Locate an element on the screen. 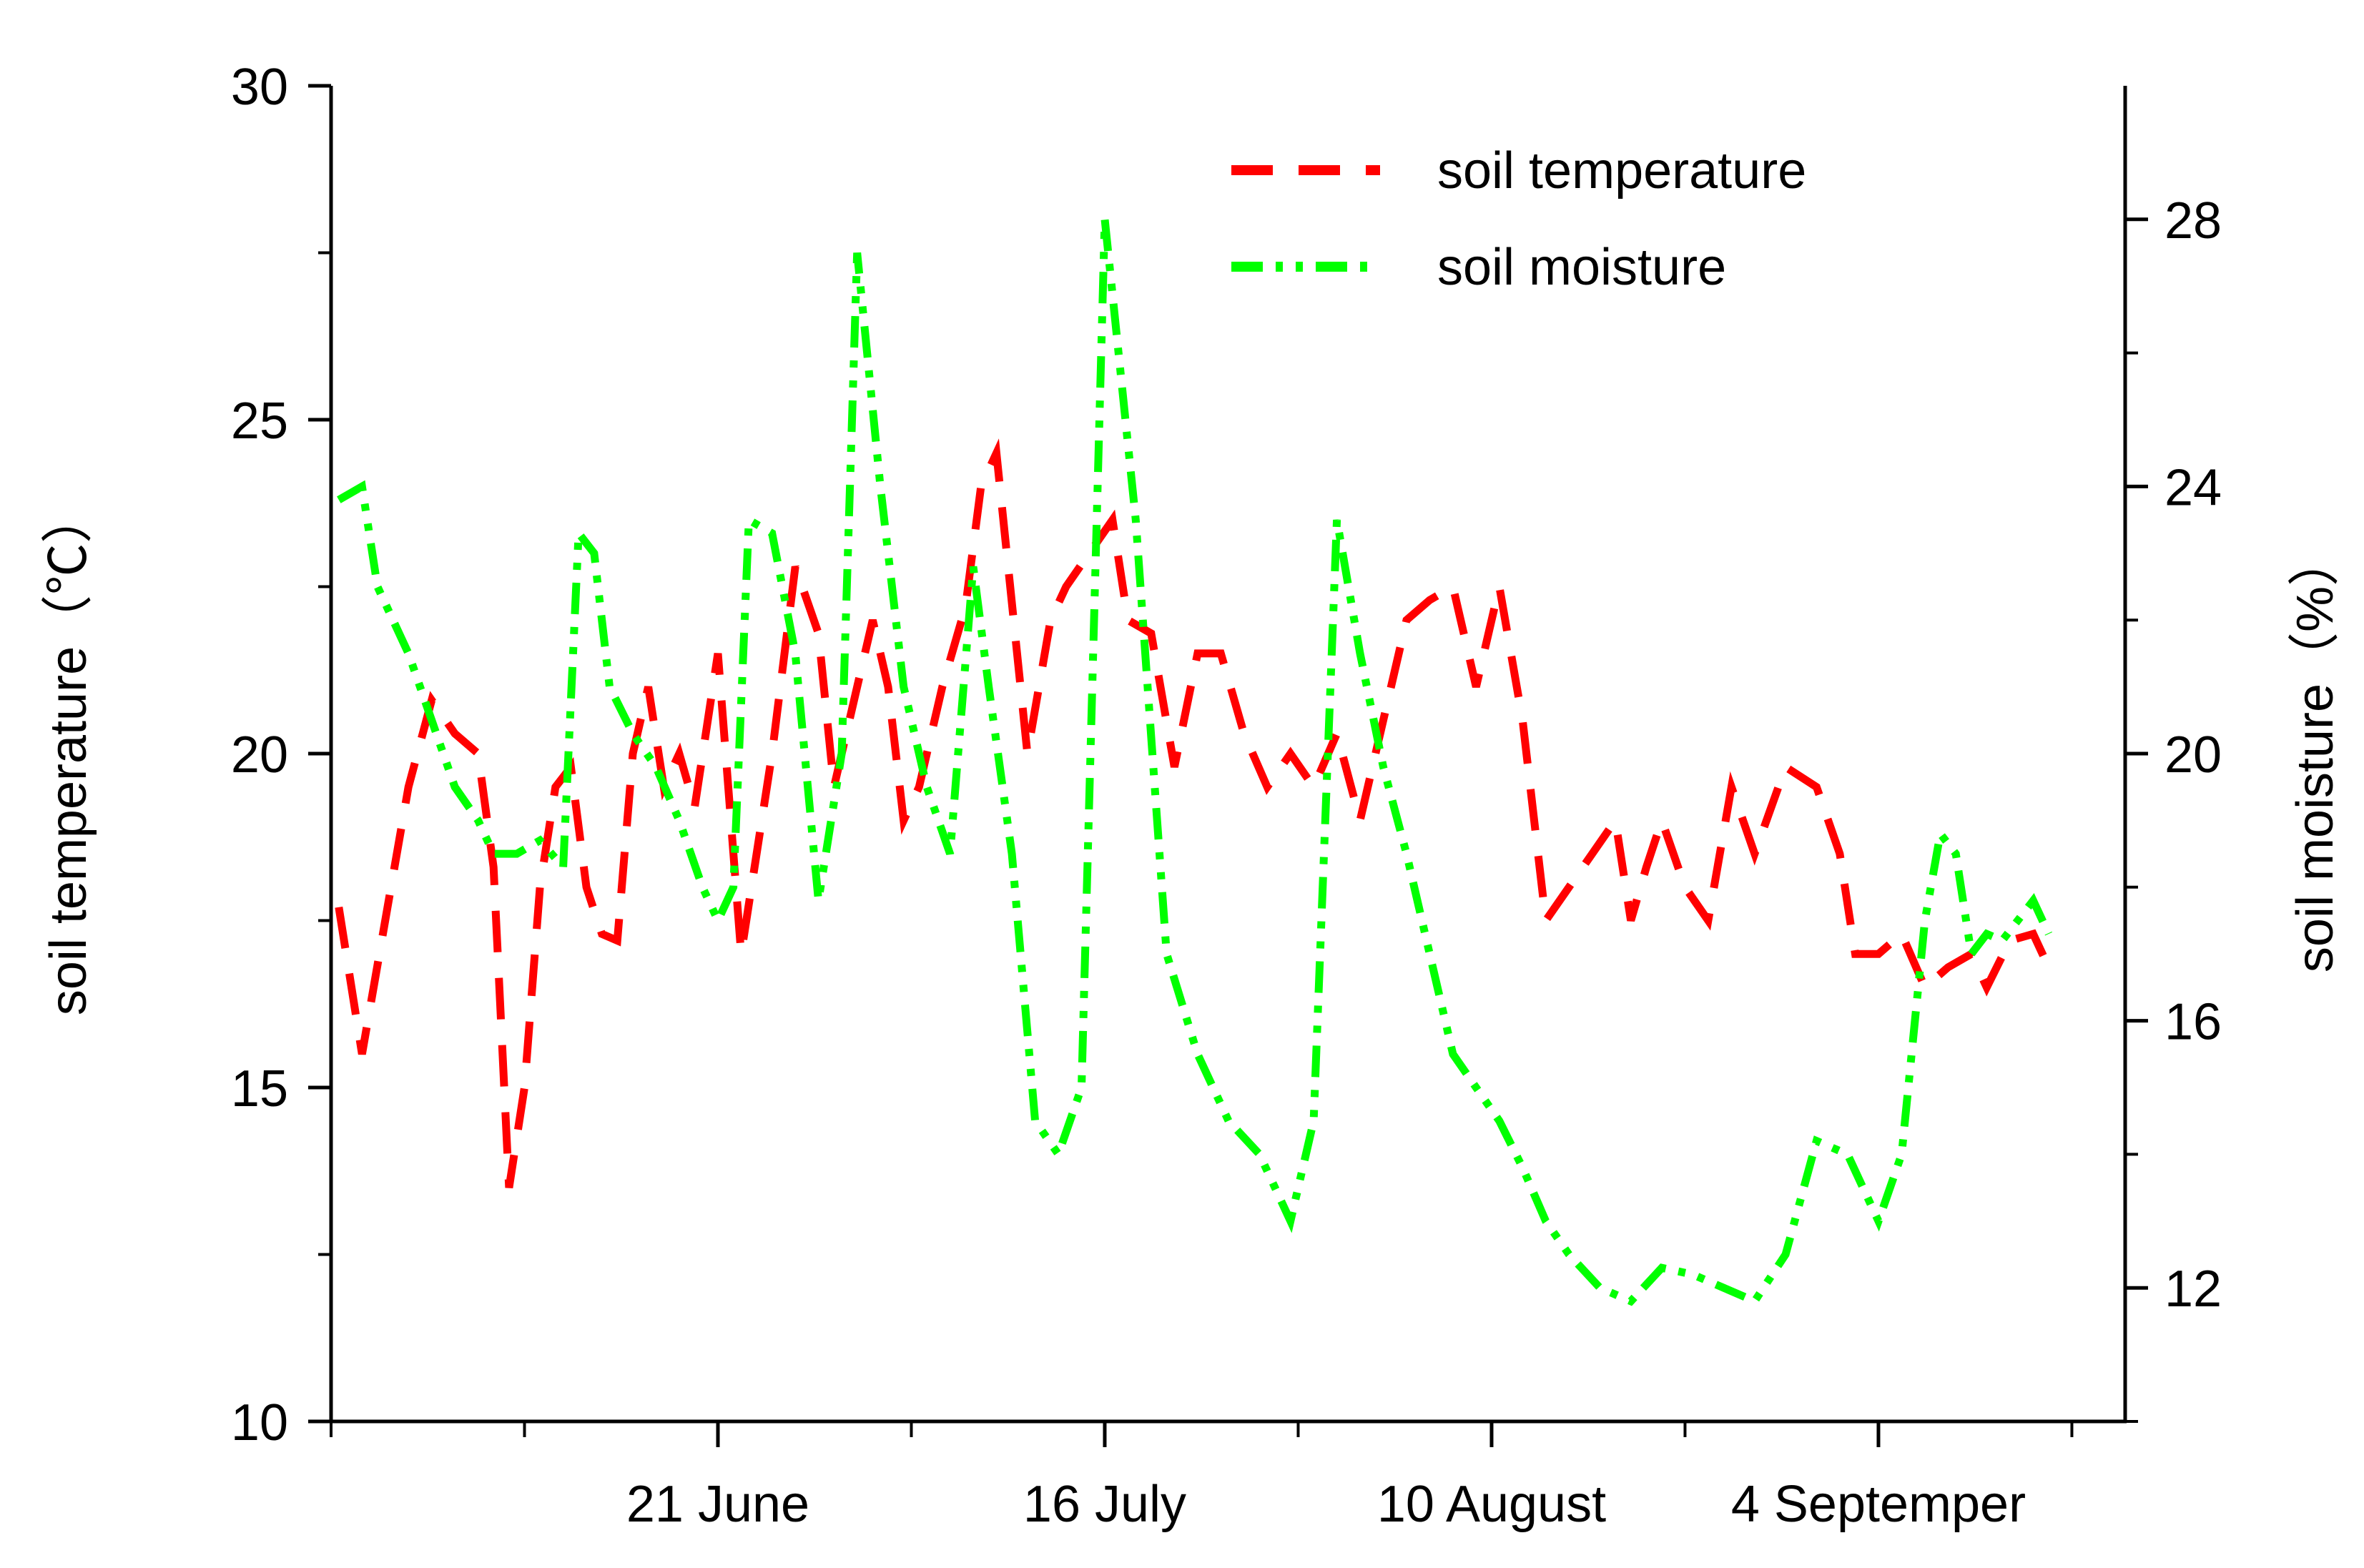 The image size is (2364, 1568). x-axis-ticks: 21 June 16 July 10 August 4 Septemper is located at coordinates (1202, 1477).